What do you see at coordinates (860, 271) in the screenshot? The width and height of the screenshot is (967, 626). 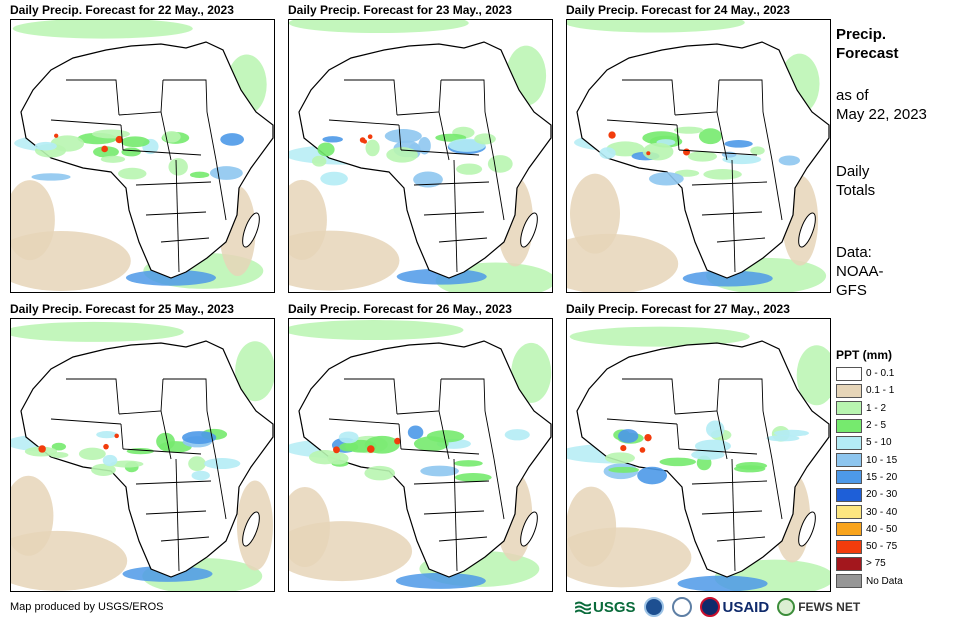 I see `data-line: NOAA-` at bounding box center [860, 271].